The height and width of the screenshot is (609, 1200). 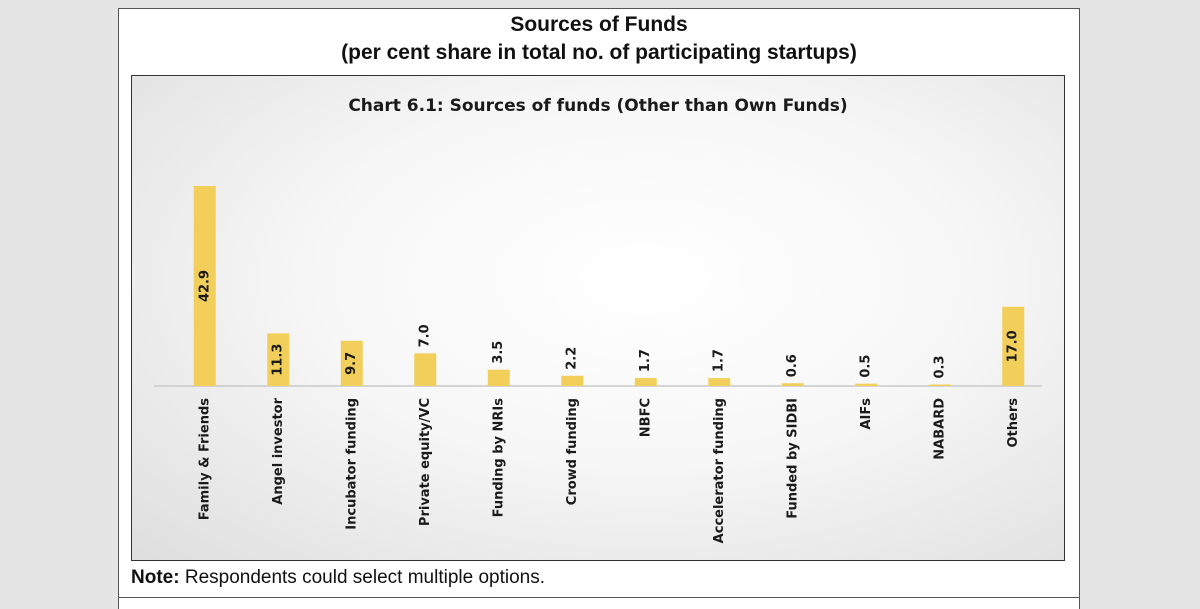 I want to click on data-label-8: 0.6, so click(x=792, y=365).